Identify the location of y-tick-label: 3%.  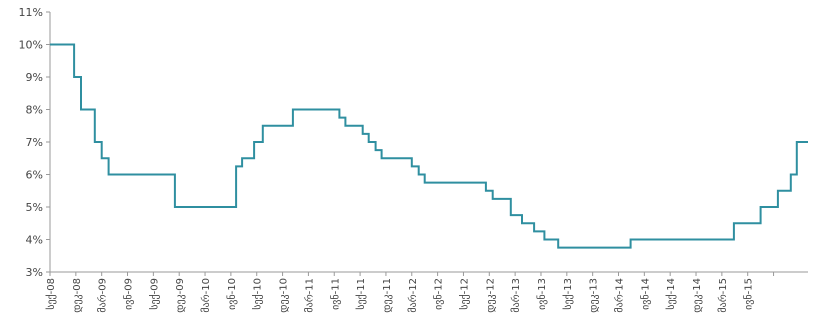
(34, 272).